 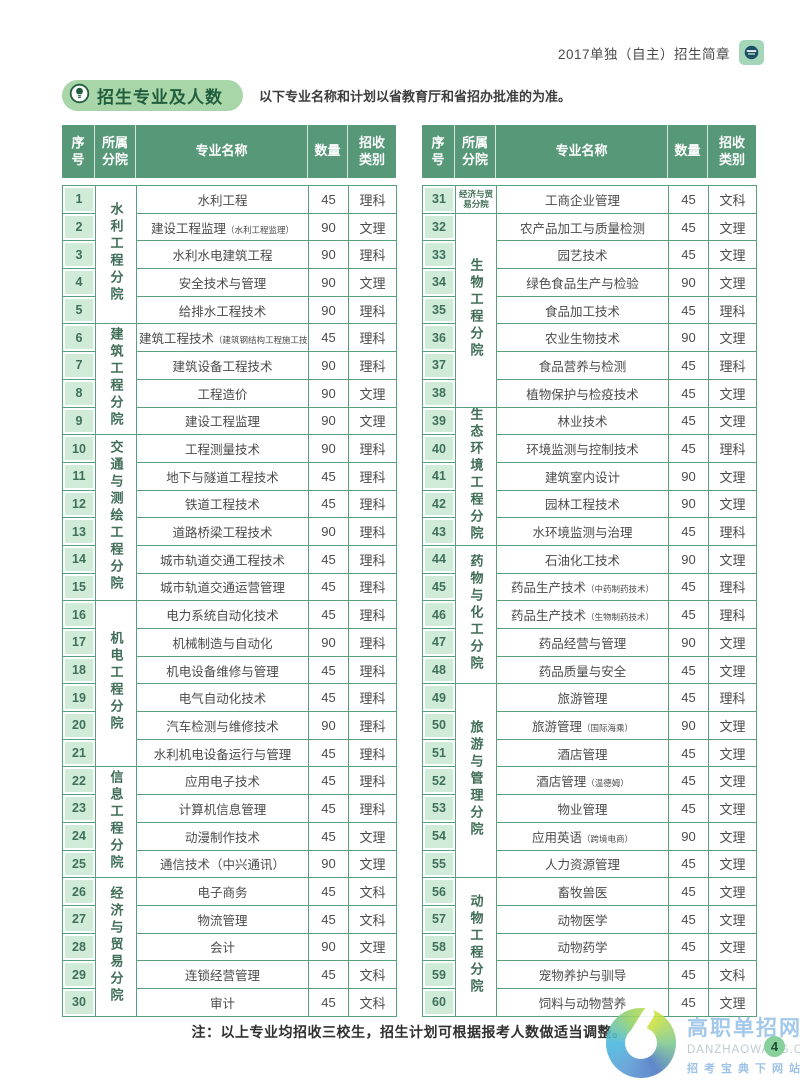 I want to click on major-cell: 城市轨道交通运营管理, so click(x=222, y=587).